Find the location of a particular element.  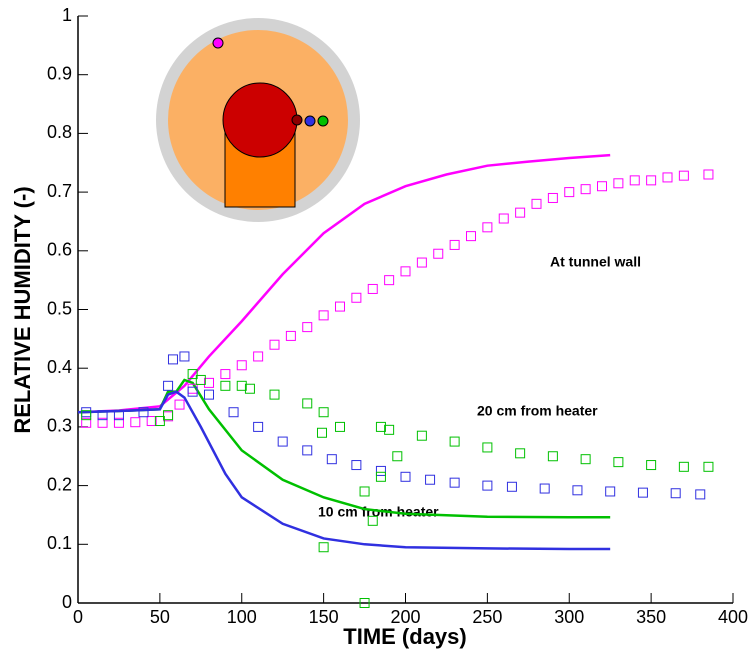

annotation: 20 cm from heater is located at coordinates (537, 411).